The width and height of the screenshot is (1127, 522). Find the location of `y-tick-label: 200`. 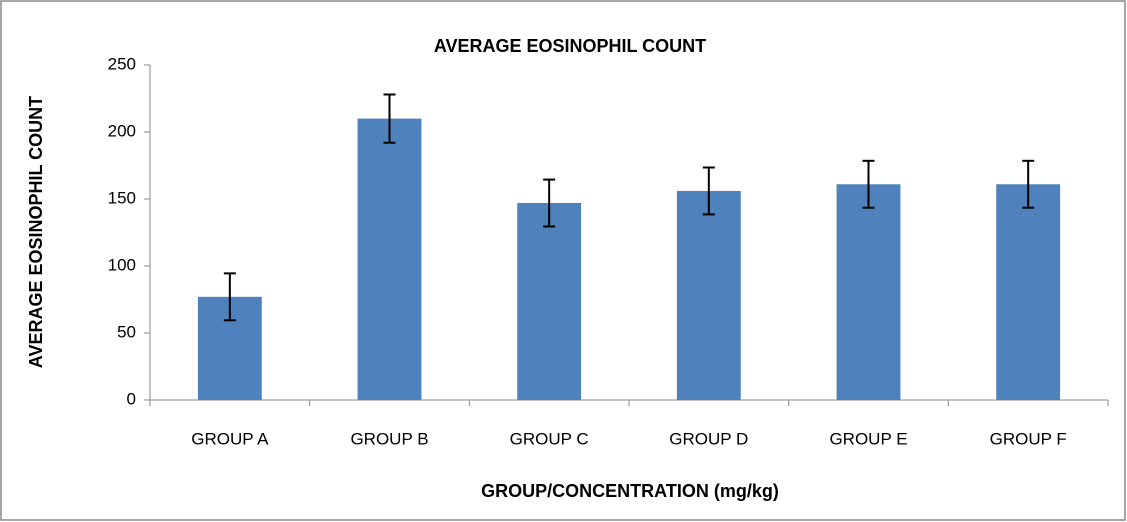

y-tick-label: 200 is located at coordinates (122, 130).